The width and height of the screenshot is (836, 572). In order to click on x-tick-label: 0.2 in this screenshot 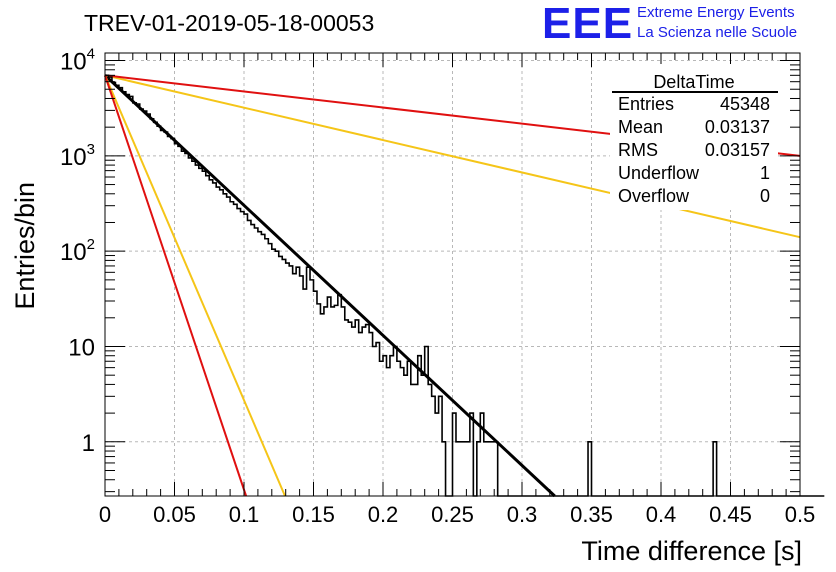, I will do `click(383, 514)`.